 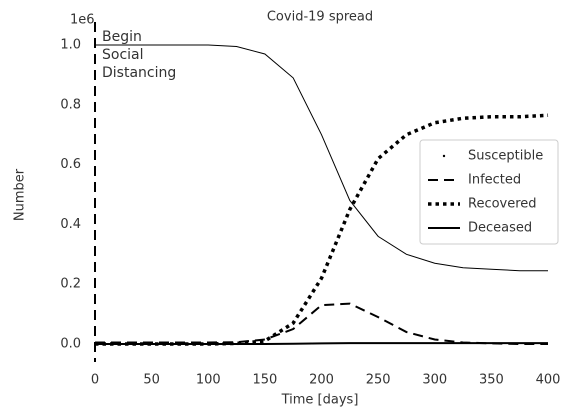 I want to click on legend-swatch, so click(x=444, y=156).